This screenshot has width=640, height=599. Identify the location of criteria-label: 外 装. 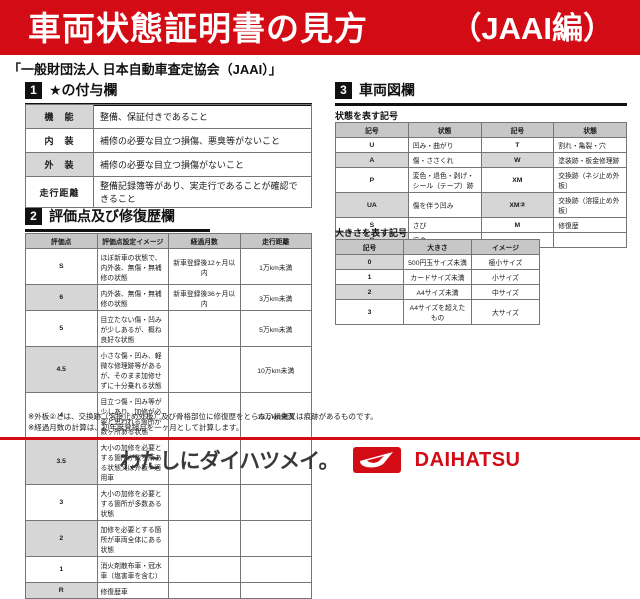
(59, 164).